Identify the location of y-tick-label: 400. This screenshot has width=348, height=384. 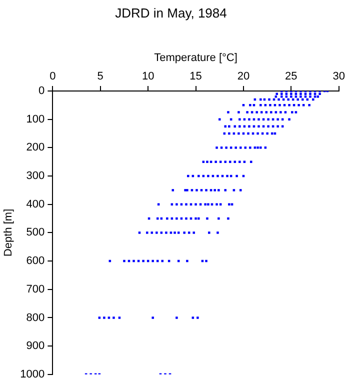
(35, 204).